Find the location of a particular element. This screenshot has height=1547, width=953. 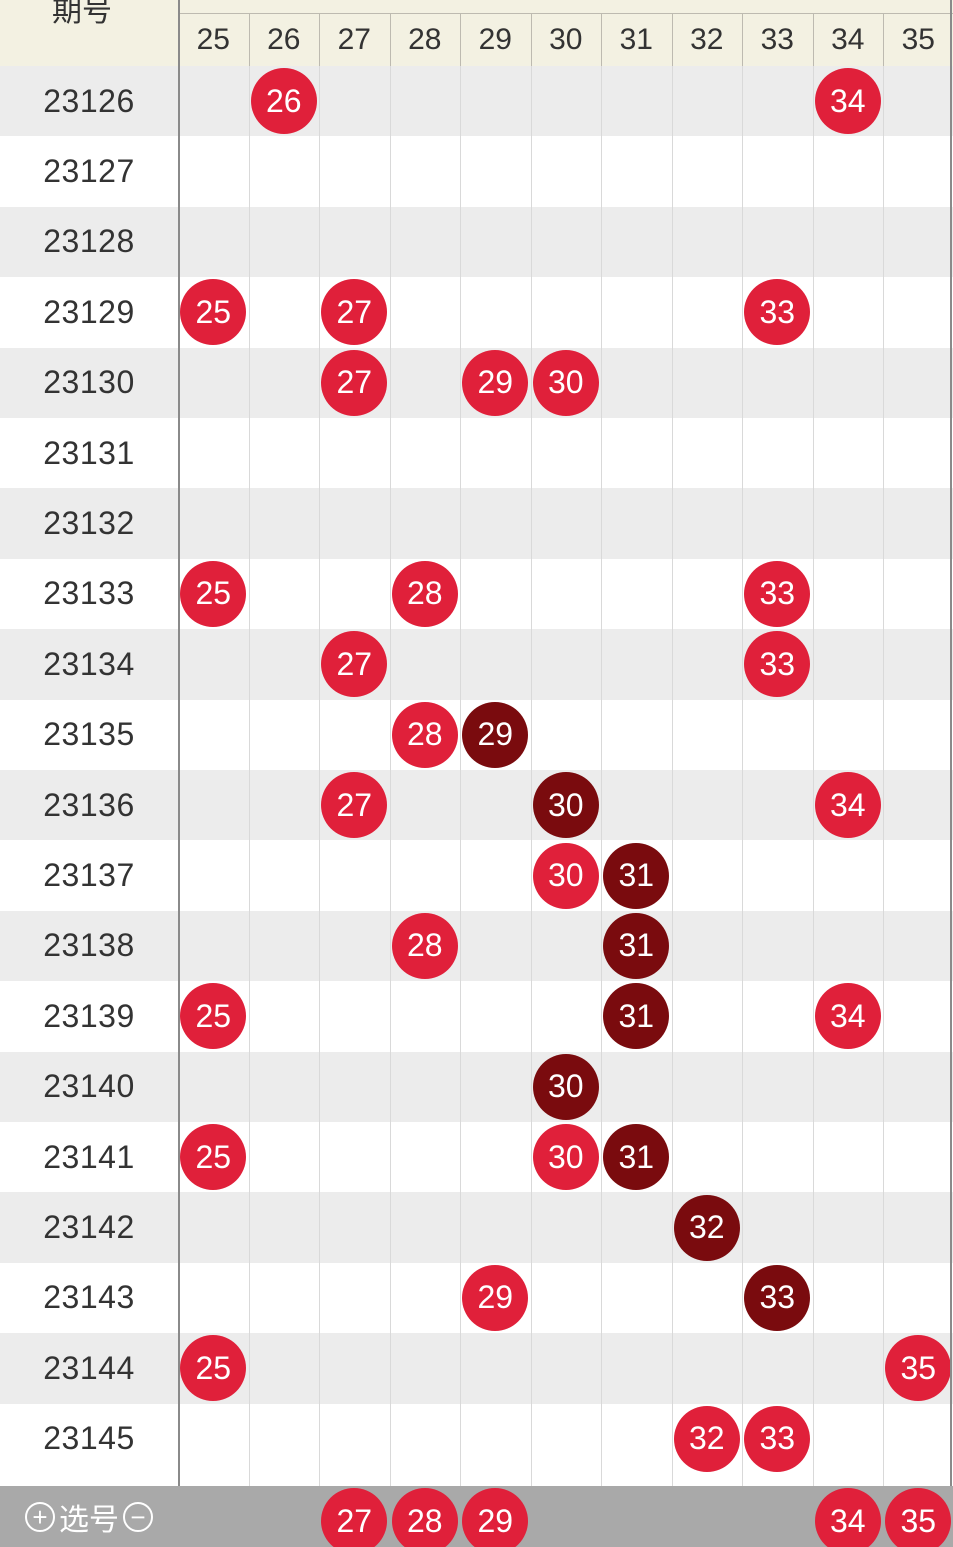

label-divider-line is located at coordinates (179, 773).